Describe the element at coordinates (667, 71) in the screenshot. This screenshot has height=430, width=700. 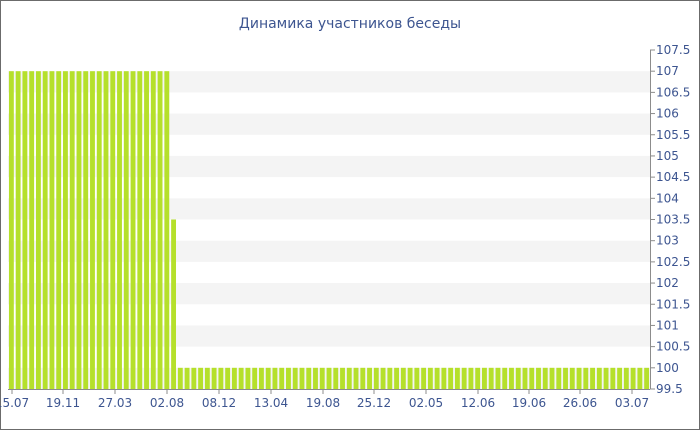
I see `y-tick-label: 107` at that location.